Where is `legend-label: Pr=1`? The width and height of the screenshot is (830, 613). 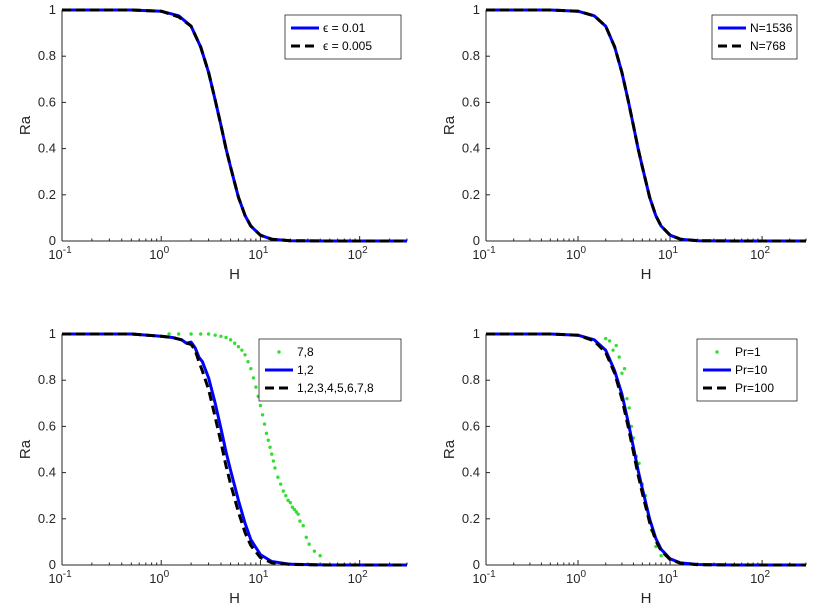 legend-label: Pr=1 is located at coordinates (748, 352).